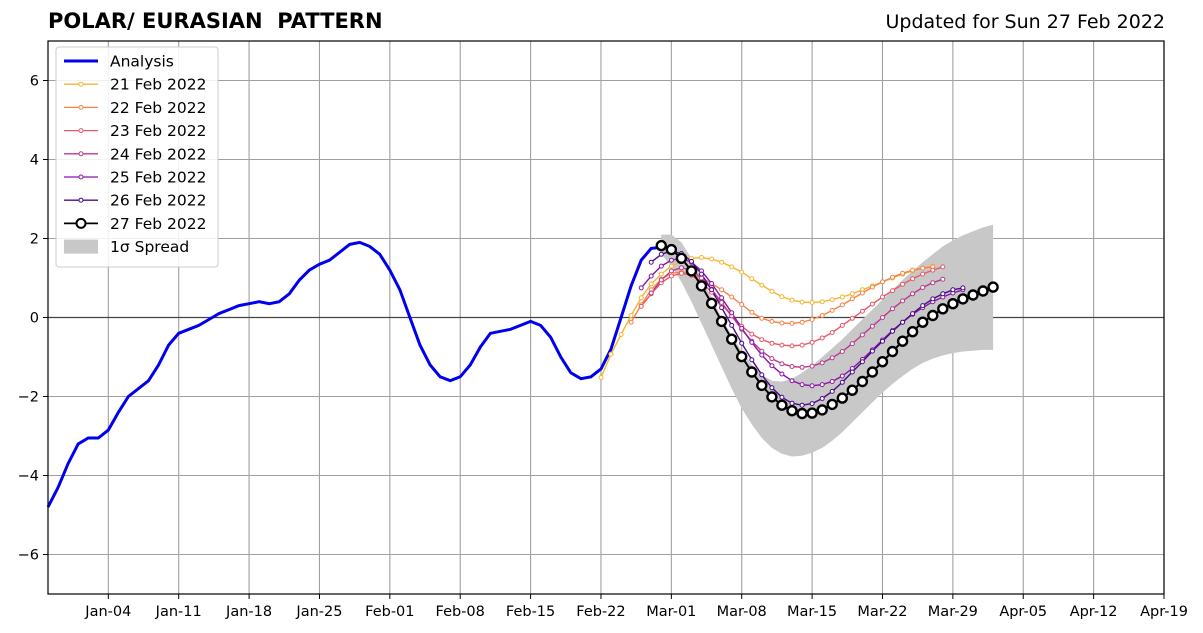 Image resolution: width=1203 pixels, height=633 pixels. I want to click on legend-swatch, so click(81, 246).